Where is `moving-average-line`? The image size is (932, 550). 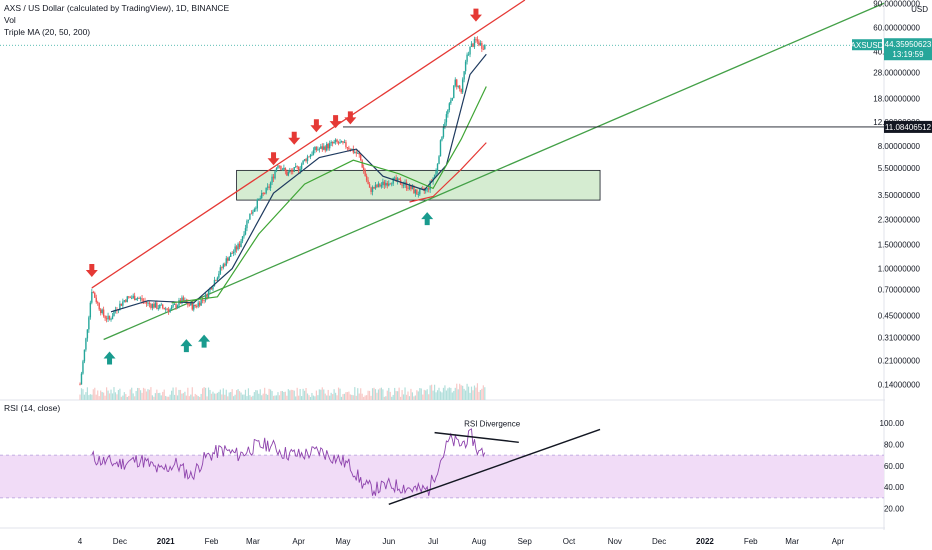 moving-average-line is located at coordinates (448, 172).